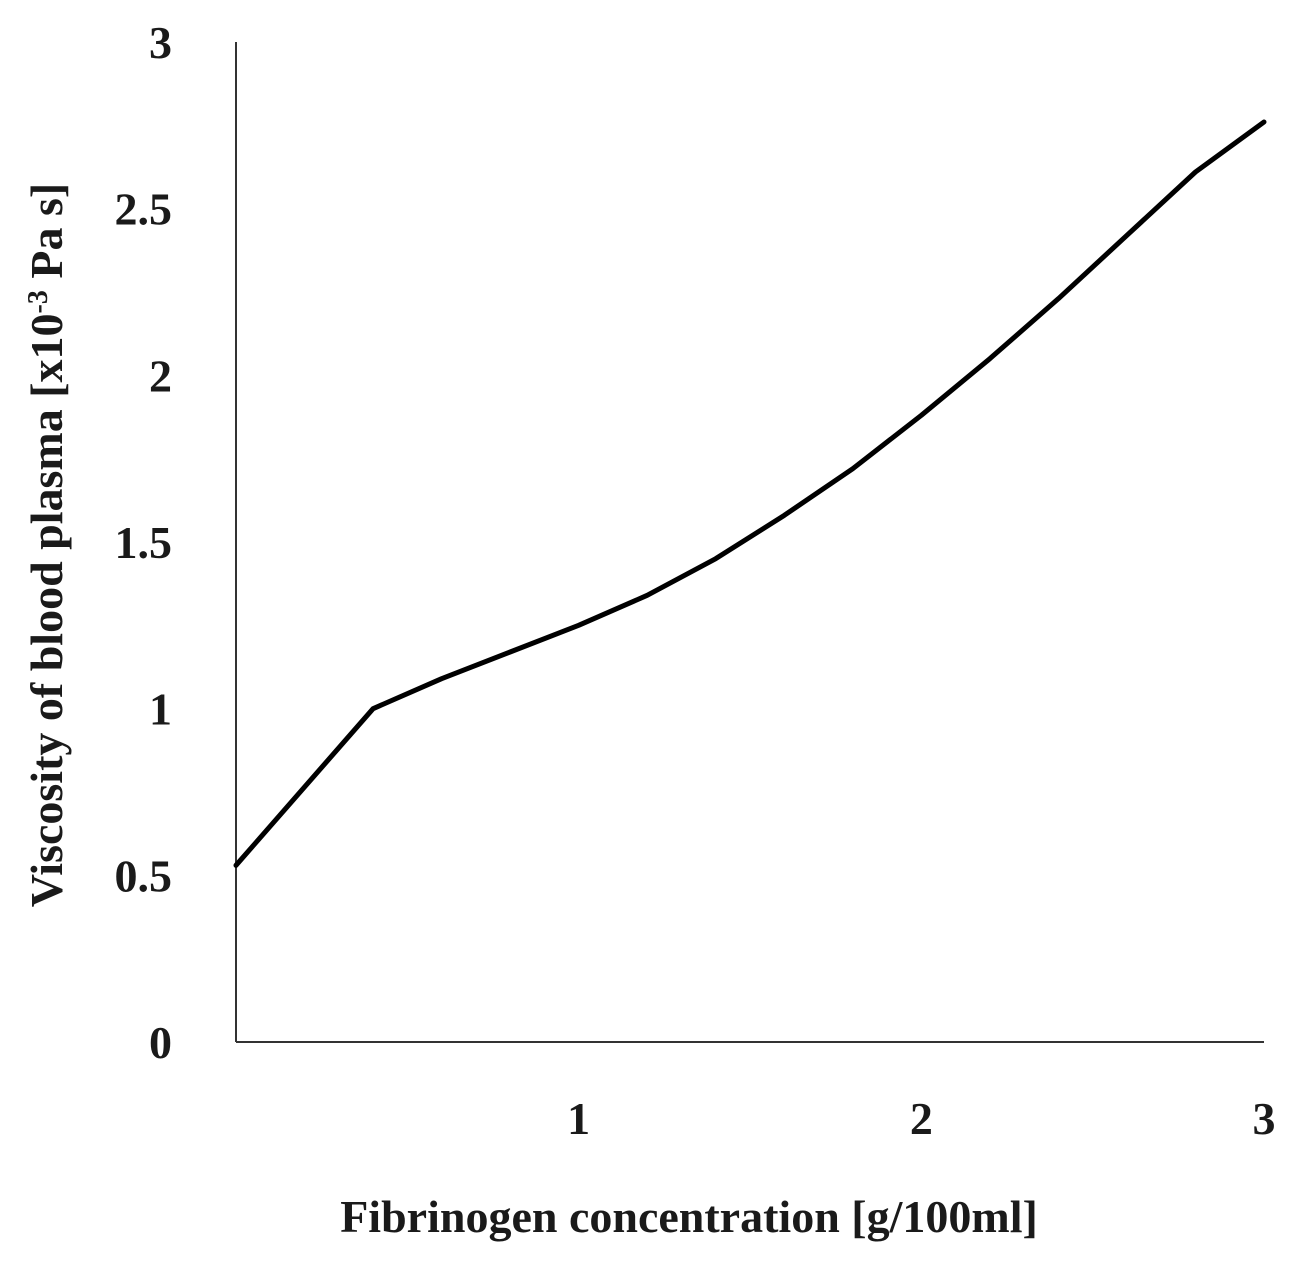 Image resolution: width=1295 pixels, height=1262 pixels. What do you see at coordinates (144, 875) in the screenshot?
I see `y-tick-label: 0.5` at bounding box center [144, 875].